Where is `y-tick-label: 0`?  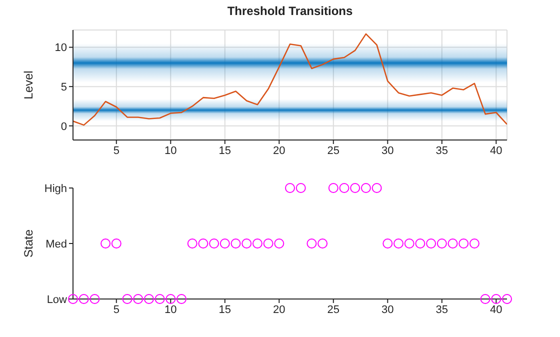
y-tick-label: 0 is located at coordinates (63, 126).